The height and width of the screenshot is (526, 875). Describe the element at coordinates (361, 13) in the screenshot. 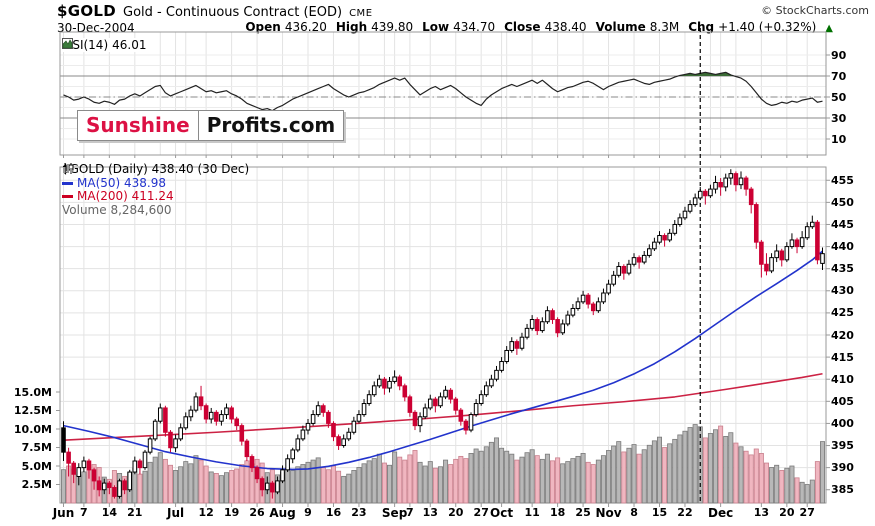

I see `exchange-label: CME` at that location.